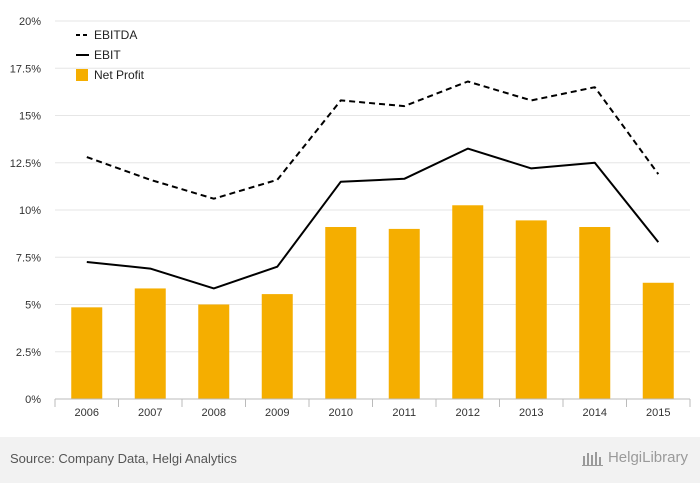 The width and height of the screenshot is (700, 483). What do you see at coordinates (33, 306) in the screenshot?
I see `y-tick-label: 5%` at bounding box center [33, 306].